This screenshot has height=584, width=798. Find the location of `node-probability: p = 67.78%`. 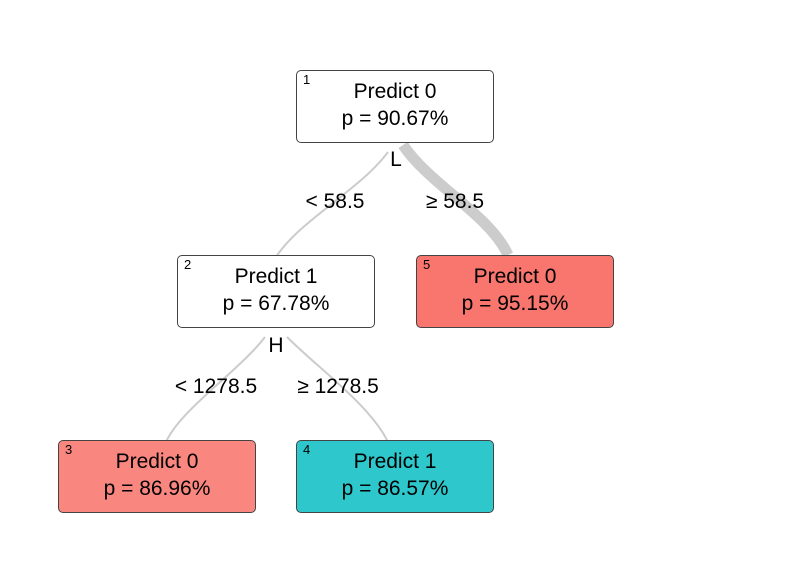

node-probability: p = 67.78% is located at coordinates (276, 303).